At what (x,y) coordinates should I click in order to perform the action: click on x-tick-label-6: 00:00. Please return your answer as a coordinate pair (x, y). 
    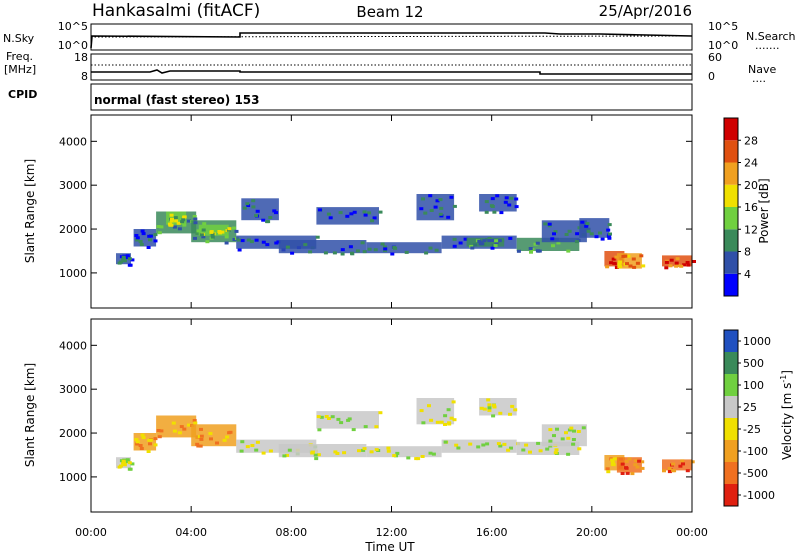
    Looking at the image, I should click on (692, 532).